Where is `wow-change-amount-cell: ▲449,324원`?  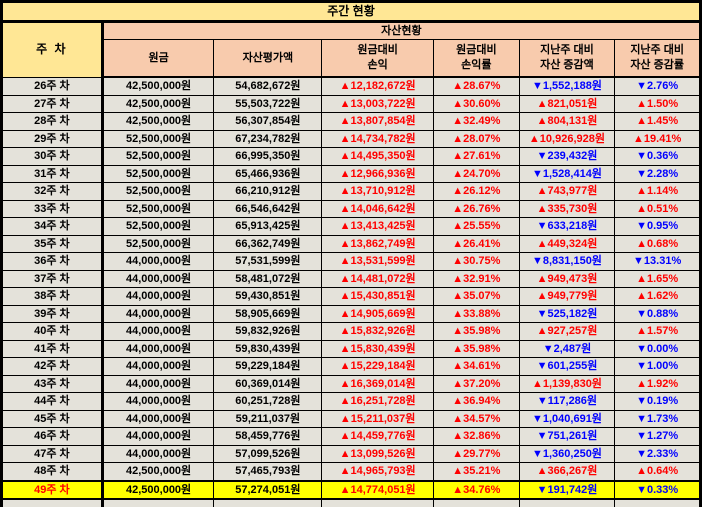
wow-change-amount-cell: ▲449,324원 is located at coordinates (567, 243).